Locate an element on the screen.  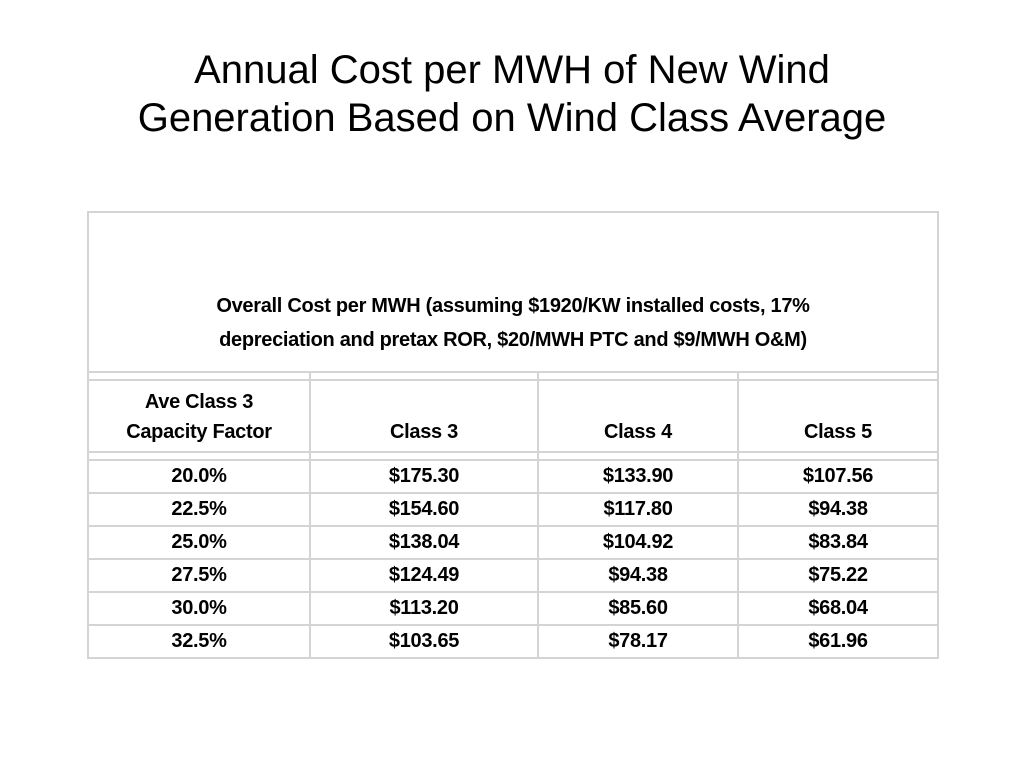
cell-class-5: $68.04 is located at coordinates (838, 608).